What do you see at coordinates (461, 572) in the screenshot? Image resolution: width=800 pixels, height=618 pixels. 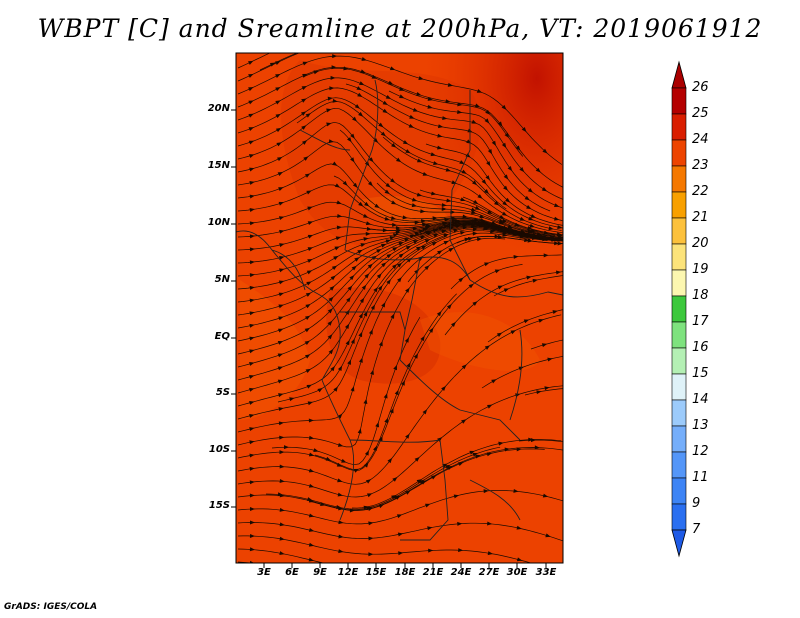 I see `lon-label: 24E` at bounding box center [461, 572].